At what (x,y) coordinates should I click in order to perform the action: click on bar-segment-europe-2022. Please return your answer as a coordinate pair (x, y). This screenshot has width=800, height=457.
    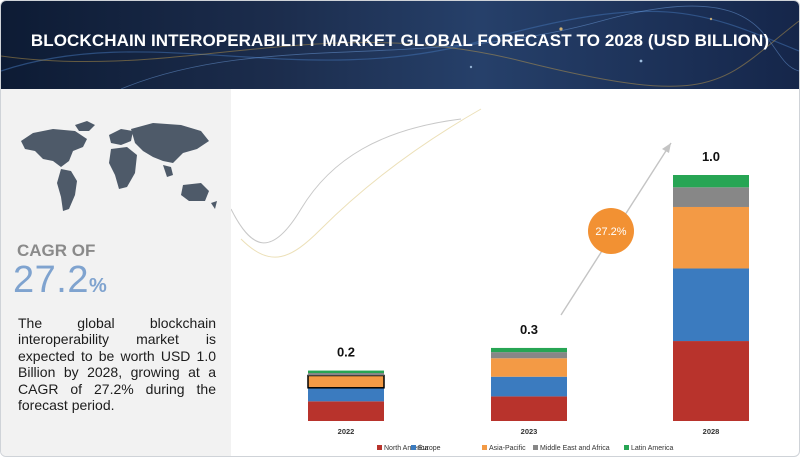
    Looking at the image, I should click on (346, 394).